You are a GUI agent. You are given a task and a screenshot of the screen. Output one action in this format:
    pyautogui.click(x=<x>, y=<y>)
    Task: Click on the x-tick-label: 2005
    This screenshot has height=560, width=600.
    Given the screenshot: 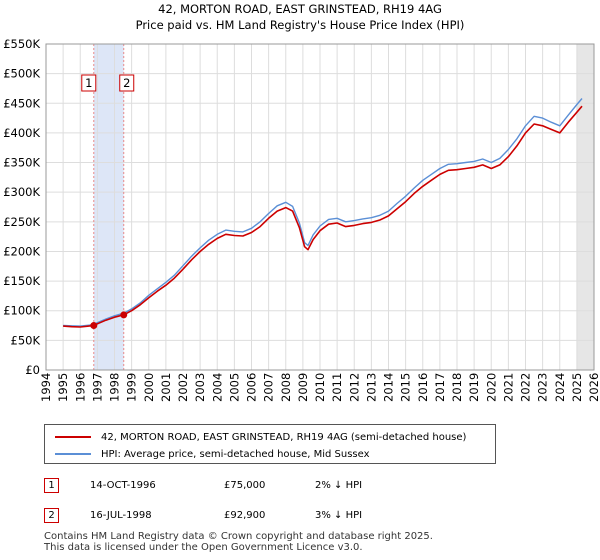 What is the action you would take?
    pyautogui.click(x=234, y=387)
    